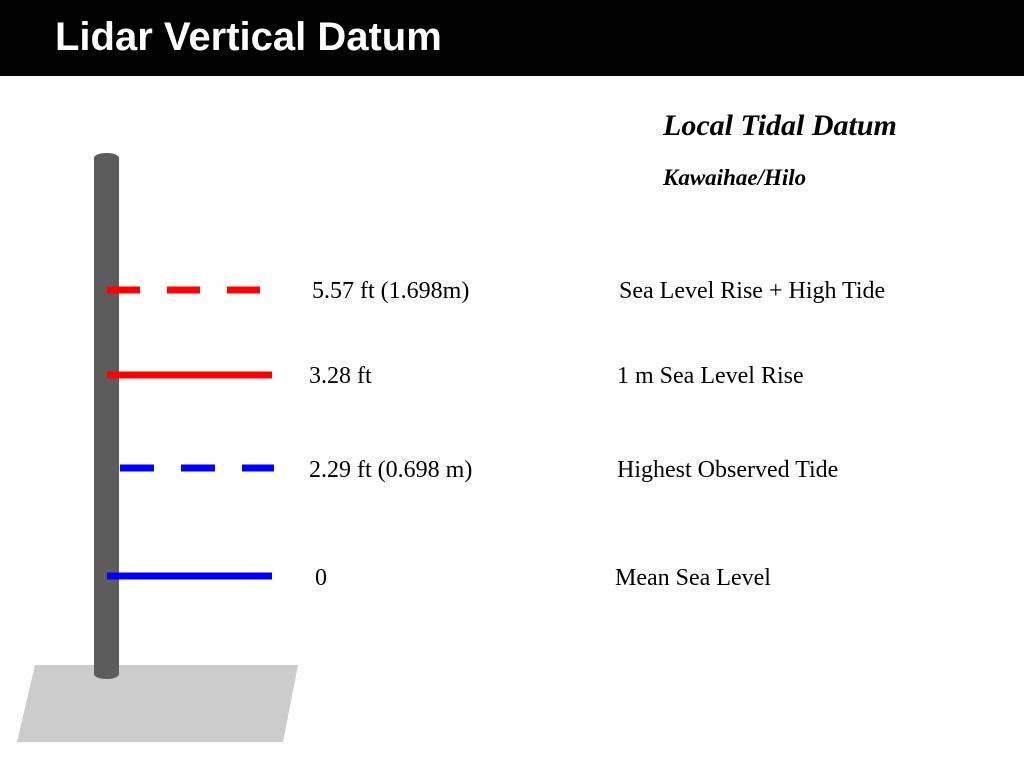 The height and width of the screenshot is (768, 1024). Describe the element at coordinates (779, 125) in the screenshot. I see `datum-heading: Local Tidal Datum` at that location.